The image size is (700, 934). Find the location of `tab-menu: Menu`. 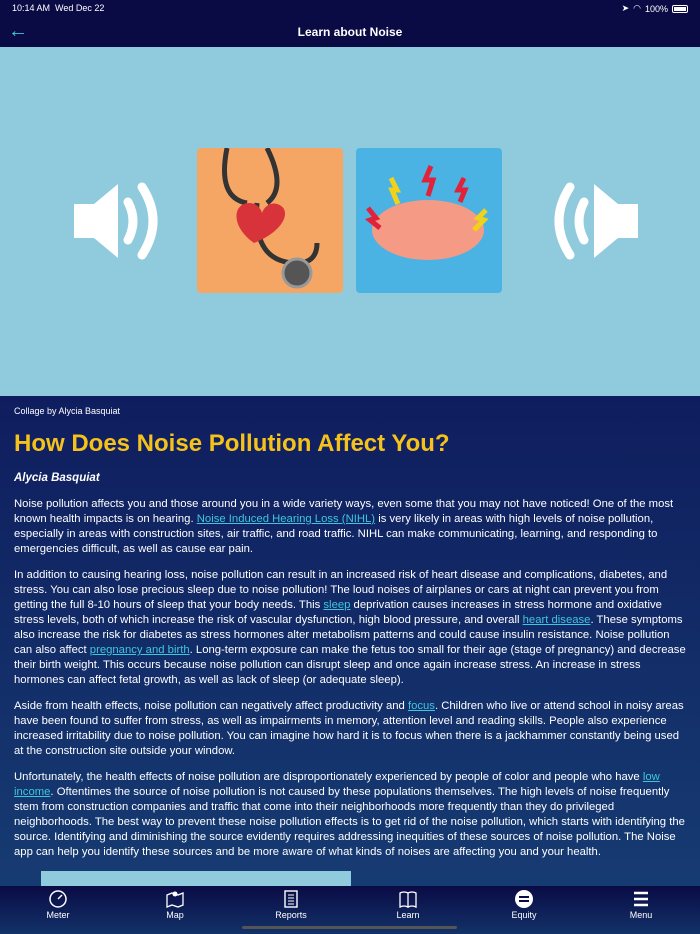

tab-menu: Menu is located at coordinates (641, 904).